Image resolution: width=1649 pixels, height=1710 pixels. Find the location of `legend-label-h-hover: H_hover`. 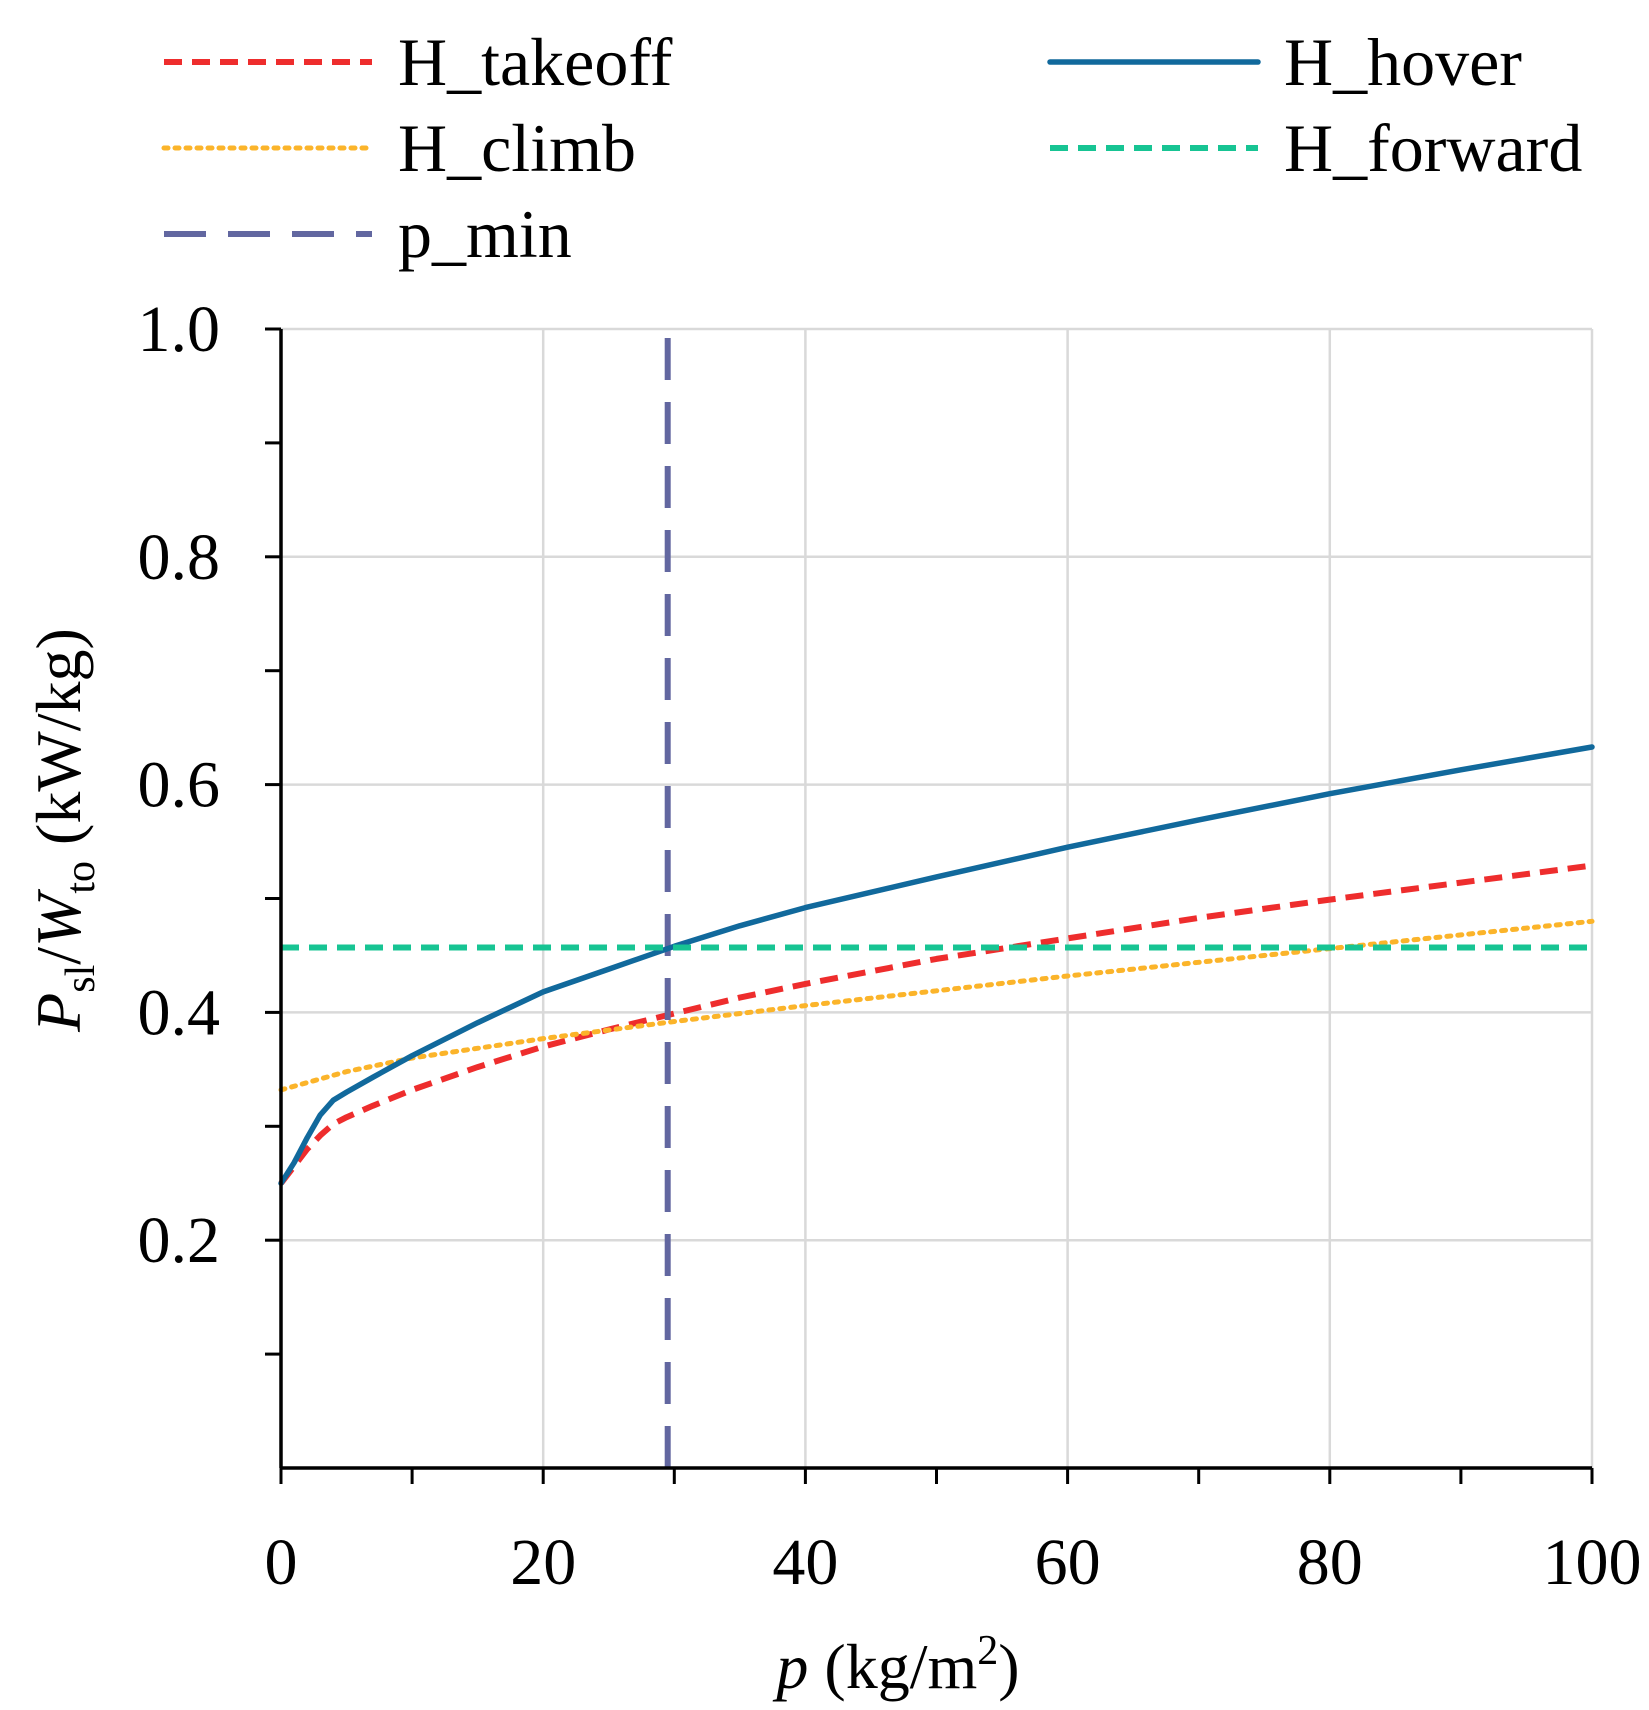

legend-label-h-hover: H_hover is located at coordinates (1403, 62).